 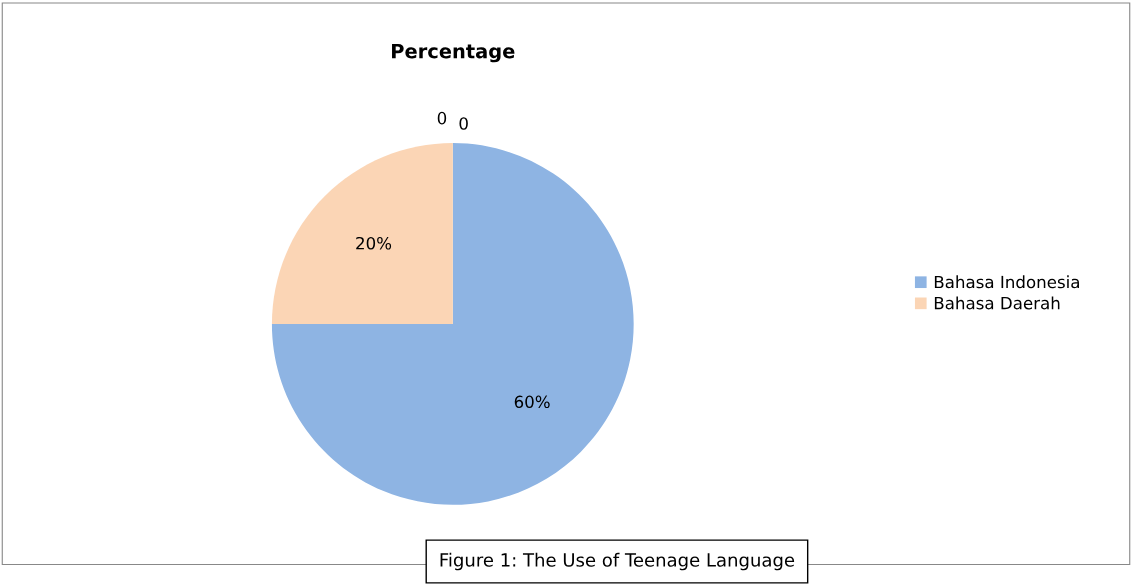 I want to click on data-label: 20%, so click(x=374, y=243).